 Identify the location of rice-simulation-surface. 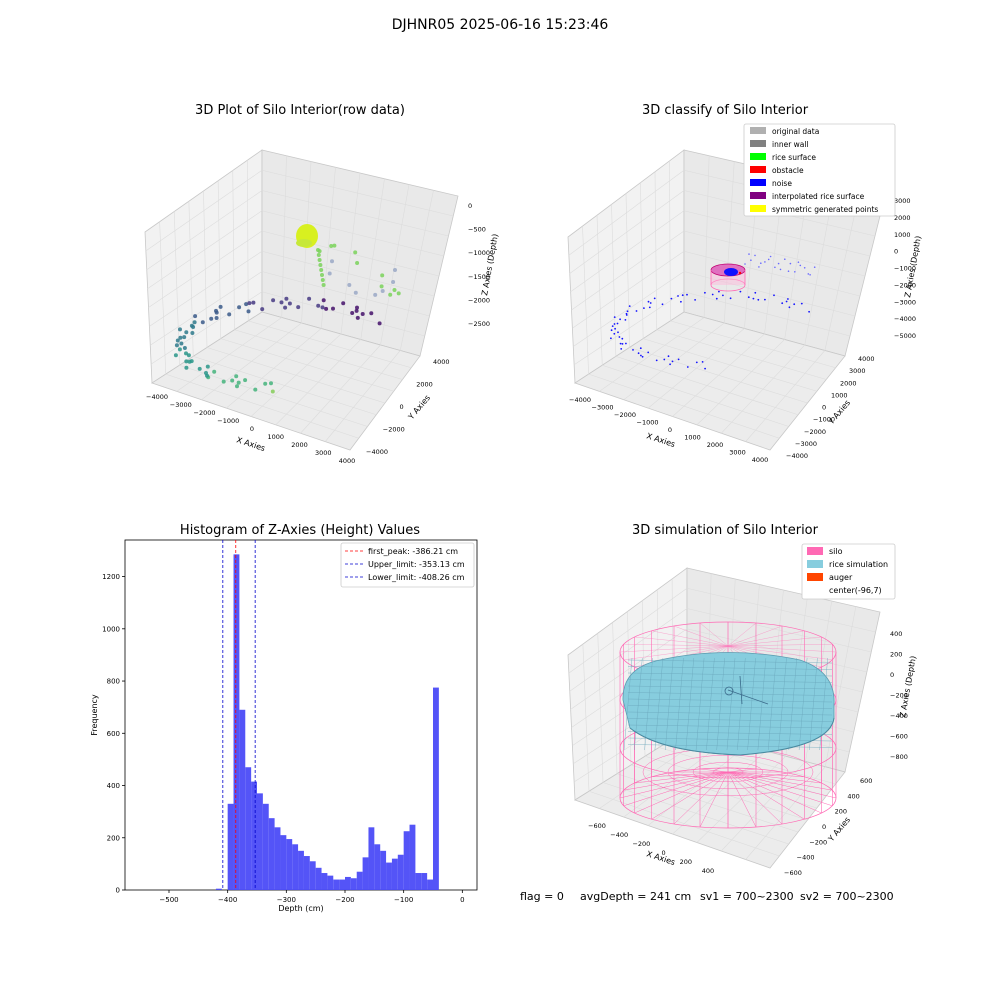
(728, 704).